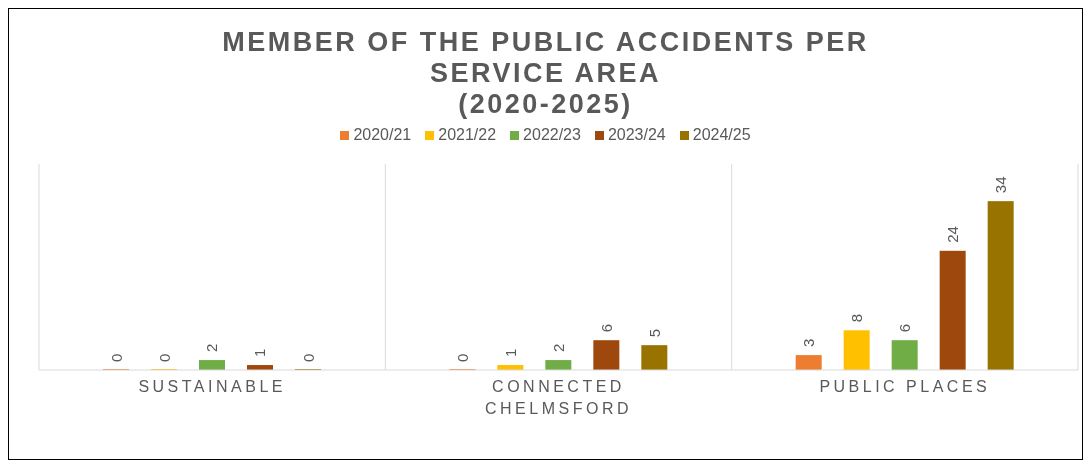 The width and height of the screenshot is (1091, 468). Describe the element at coordinates (1001, 185) in the screenshot. I see `data-label: 34` at that location.